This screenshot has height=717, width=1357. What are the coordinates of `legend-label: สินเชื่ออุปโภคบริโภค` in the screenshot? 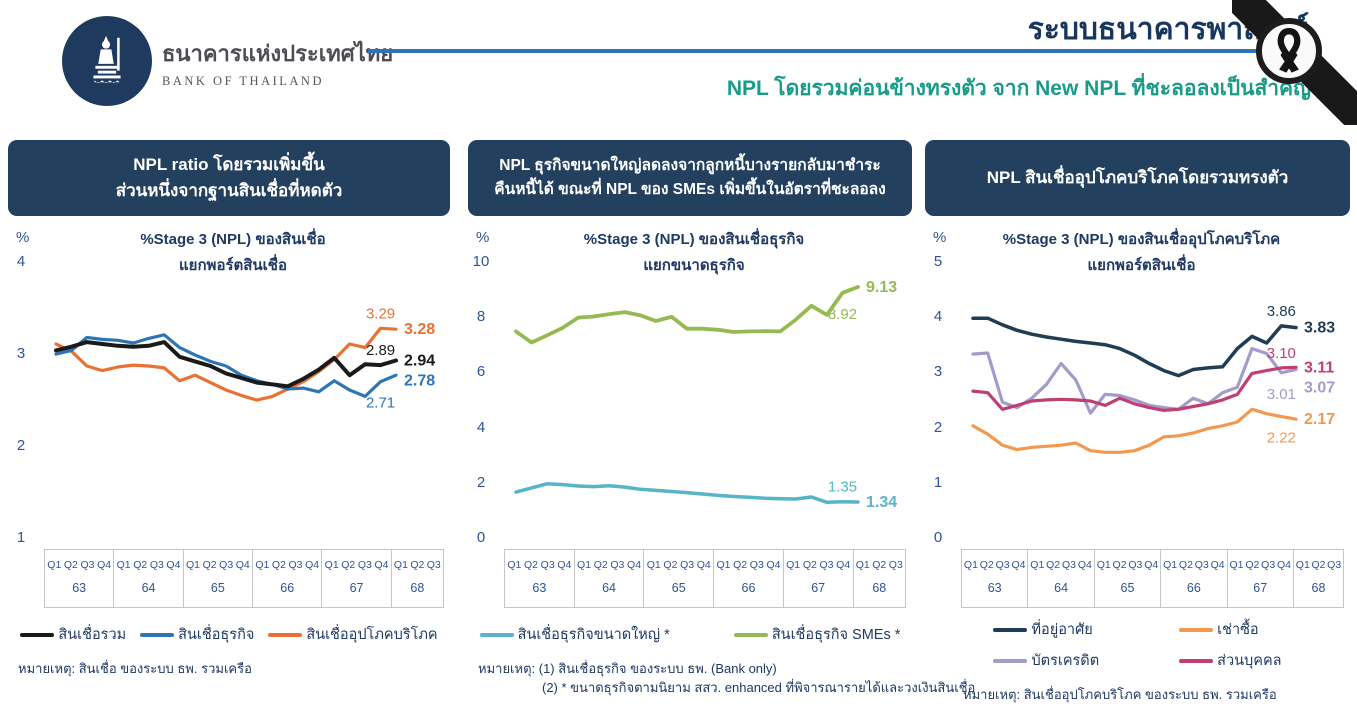 It's located at (372, 635).